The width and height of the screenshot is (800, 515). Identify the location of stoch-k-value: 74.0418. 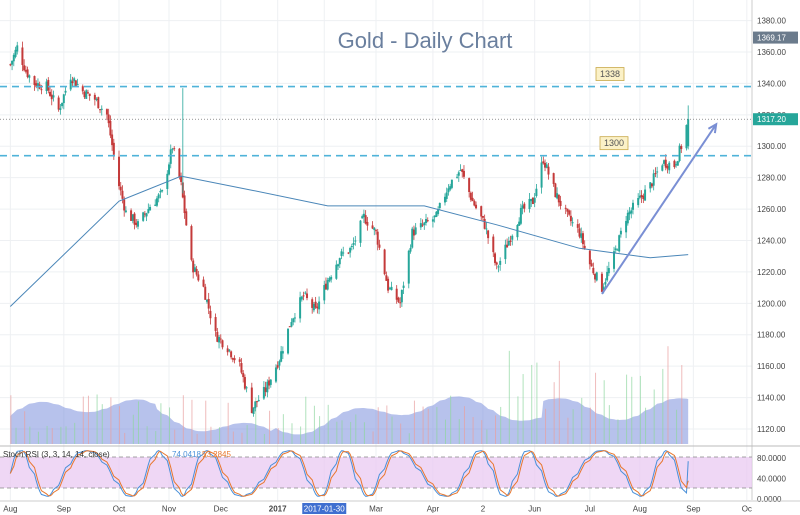
(186, 454).